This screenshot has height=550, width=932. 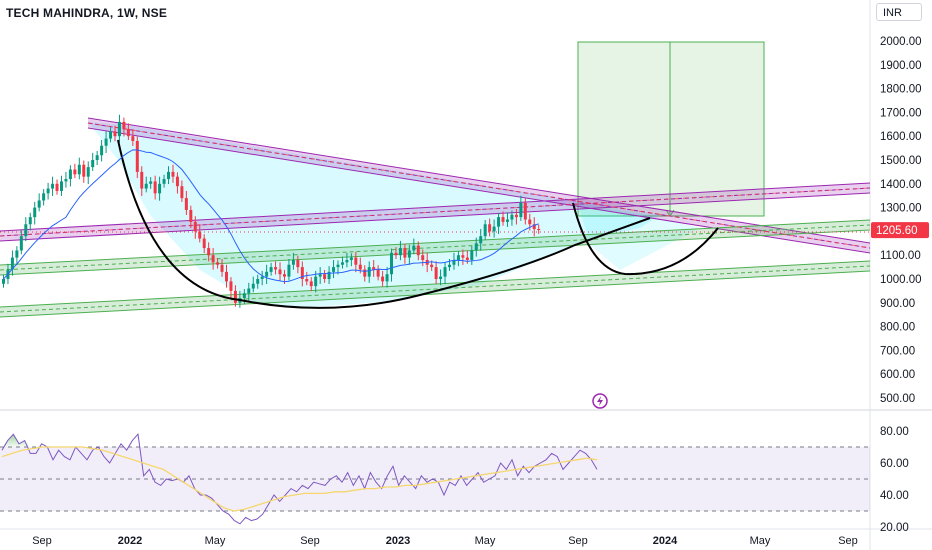 What do you see at coordinates (901, 209) in the screenshot?
I see `price-tick-label: 1300.00` at bounding box center [901, 209].